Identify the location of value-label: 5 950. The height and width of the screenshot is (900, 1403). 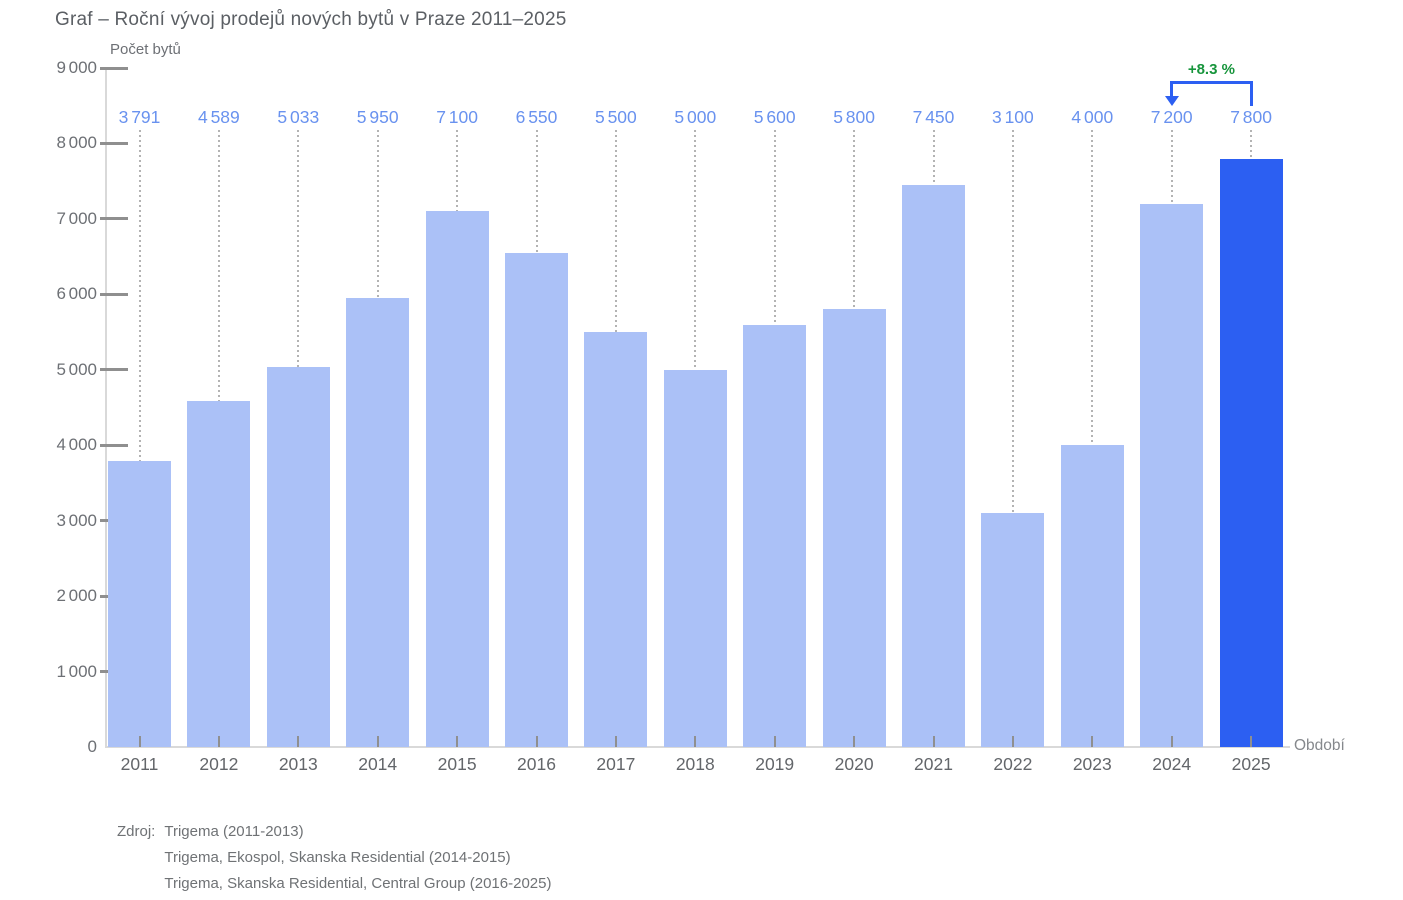
(377, 117).